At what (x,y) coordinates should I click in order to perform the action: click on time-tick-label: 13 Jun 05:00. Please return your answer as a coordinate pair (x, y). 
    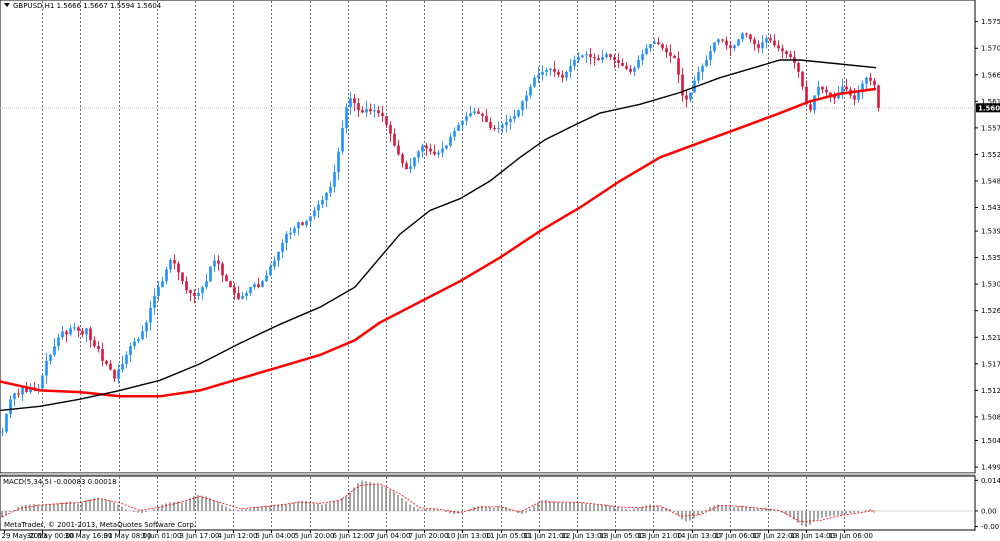
    Looking at the image, I should click on (622, 536).